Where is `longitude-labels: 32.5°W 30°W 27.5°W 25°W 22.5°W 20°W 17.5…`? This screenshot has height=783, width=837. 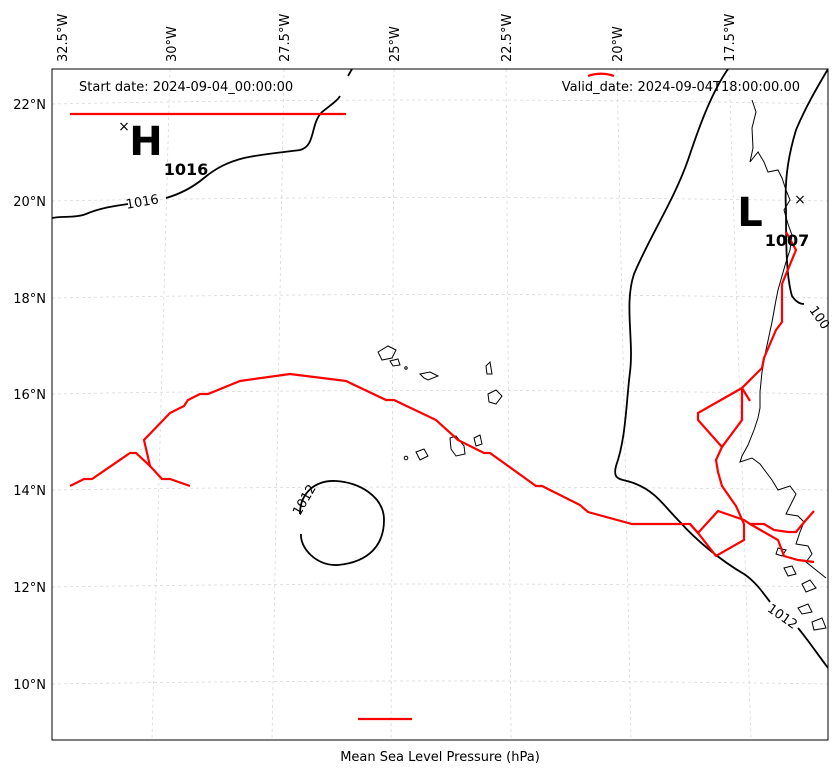
longitude-labels: 32.5°W 30°W 27.5°W 25°W 22.5°W 20°W 17.5… is located at coordinates (397, 38).